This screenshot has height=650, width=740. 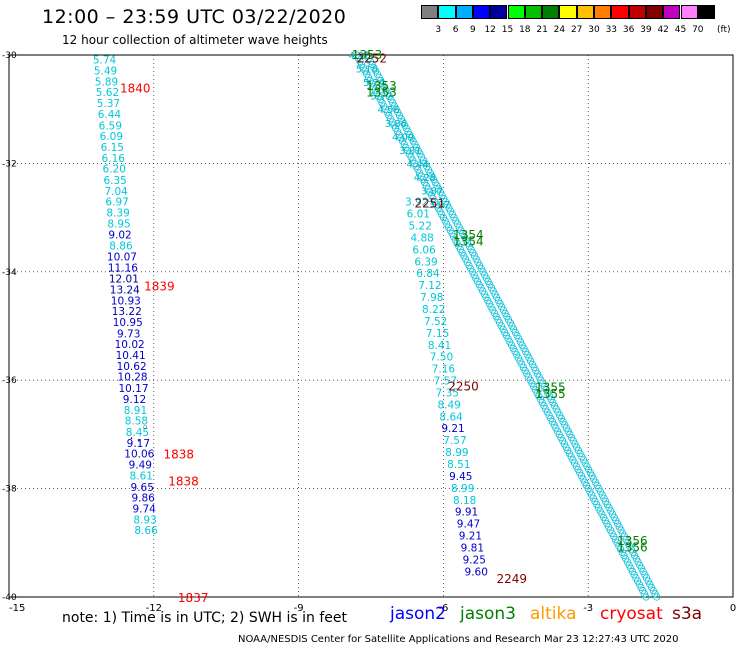 What do you see at coordinates (144, 520) in the screenshot?
I see `swh-value-label: 8.93` at bounding box center [144, 520].